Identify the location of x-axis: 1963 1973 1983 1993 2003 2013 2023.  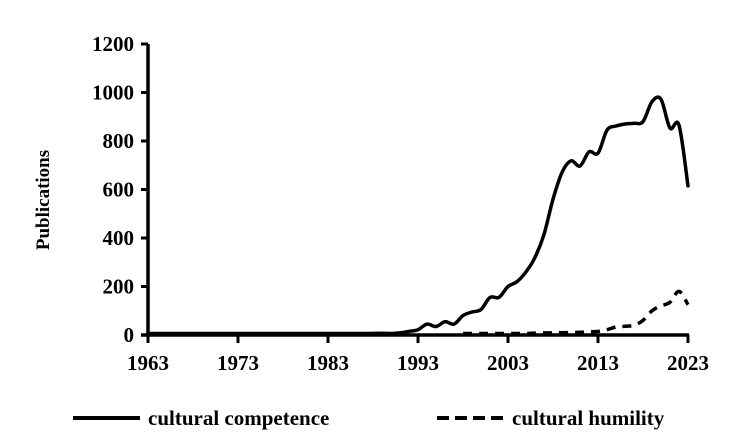
(418, 354).